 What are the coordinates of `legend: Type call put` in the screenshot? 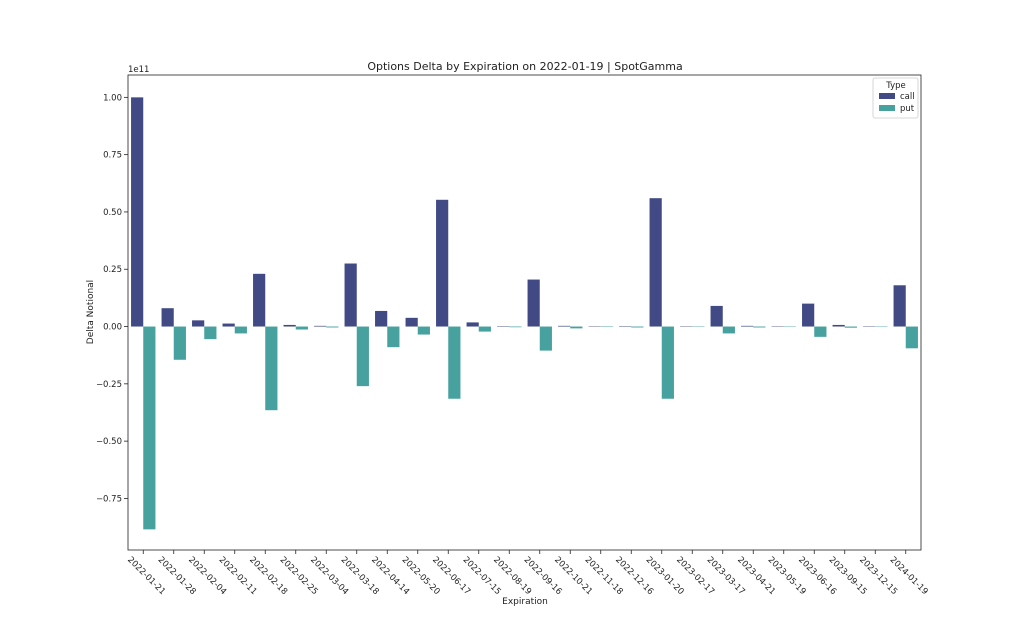 It's located at (895, 98).